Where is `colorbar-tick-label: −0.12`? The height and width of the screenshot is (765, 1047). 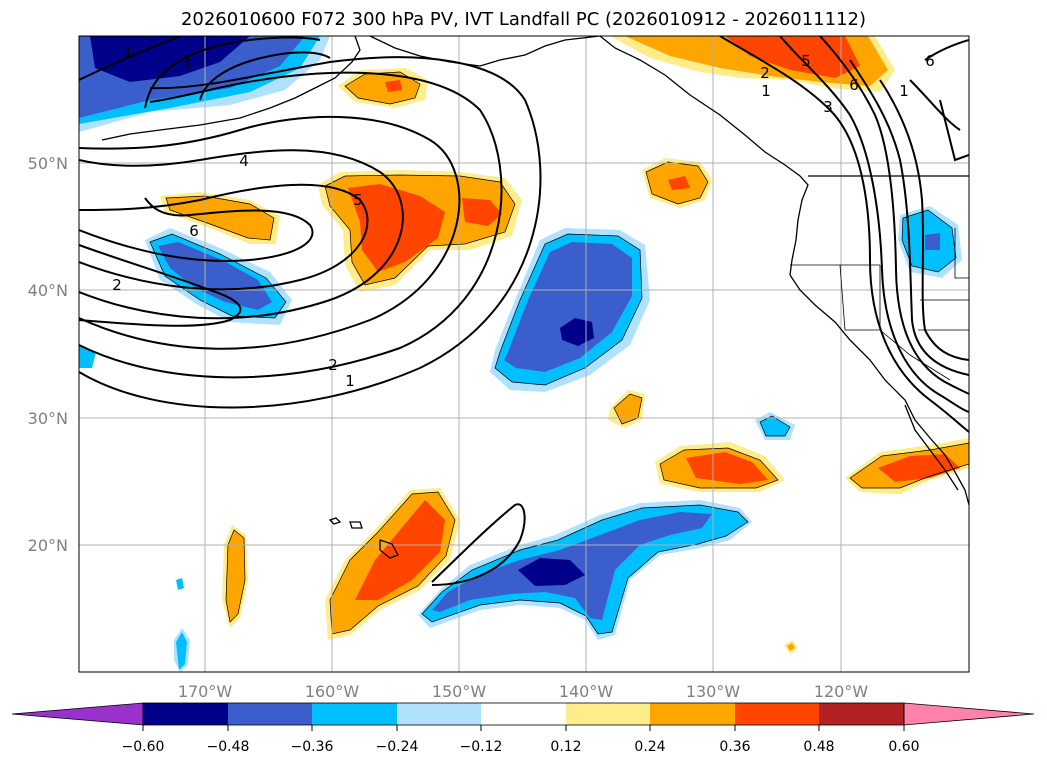
colorbar-tick-label: −0.12 is located at coordinates (481, 747).